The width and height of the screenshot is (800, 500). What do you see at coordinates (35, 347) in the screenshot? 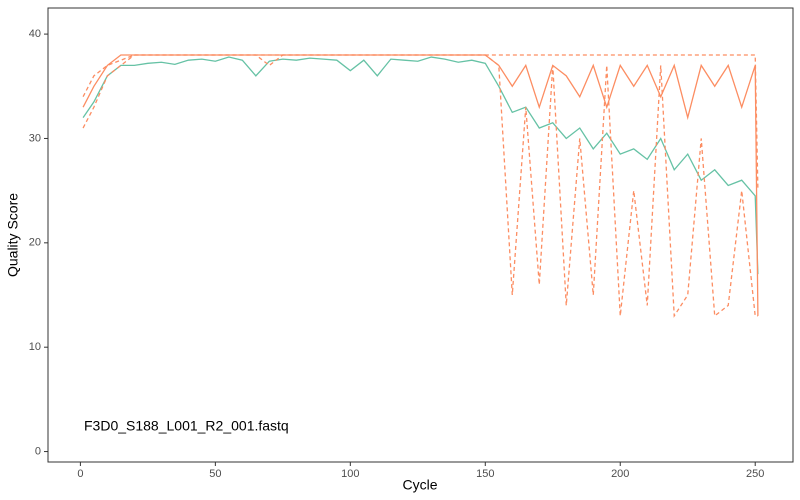
I see `y-tick-label: 10` at bounding box center [35, 347].